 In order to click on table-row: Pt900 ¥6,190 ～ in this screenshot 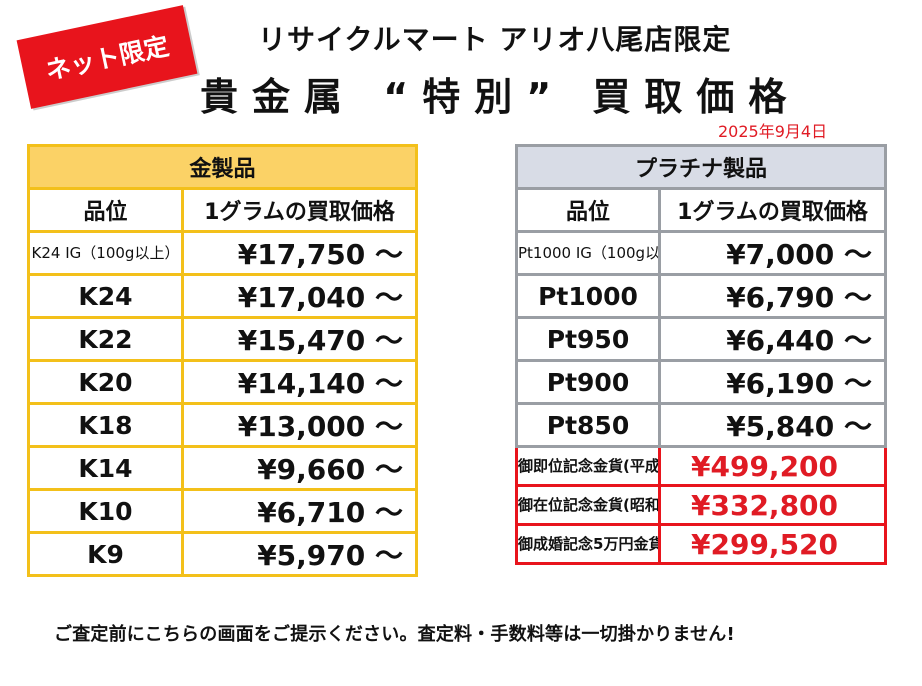, I will do `click(701, 382)`.